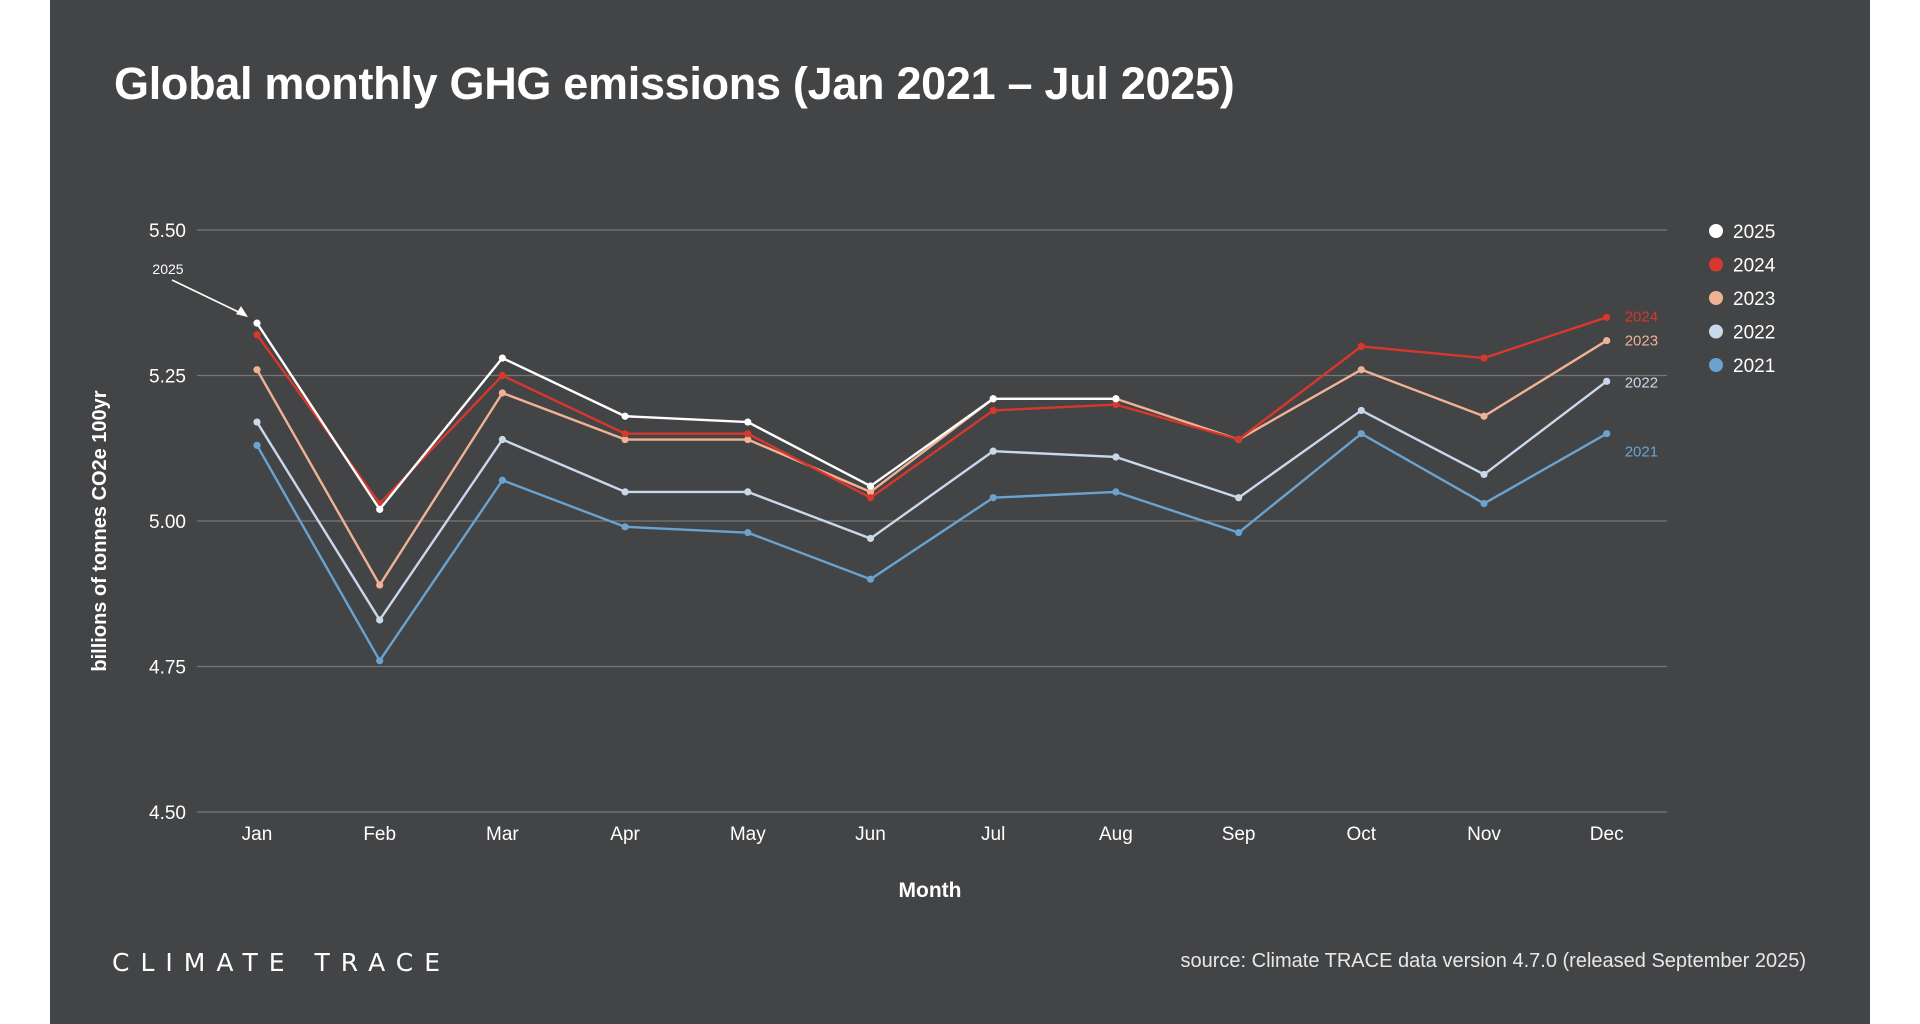  Describe the element at coordinates (1716, 264) in the screenshot. I see `legend-marker-2024` at that location.